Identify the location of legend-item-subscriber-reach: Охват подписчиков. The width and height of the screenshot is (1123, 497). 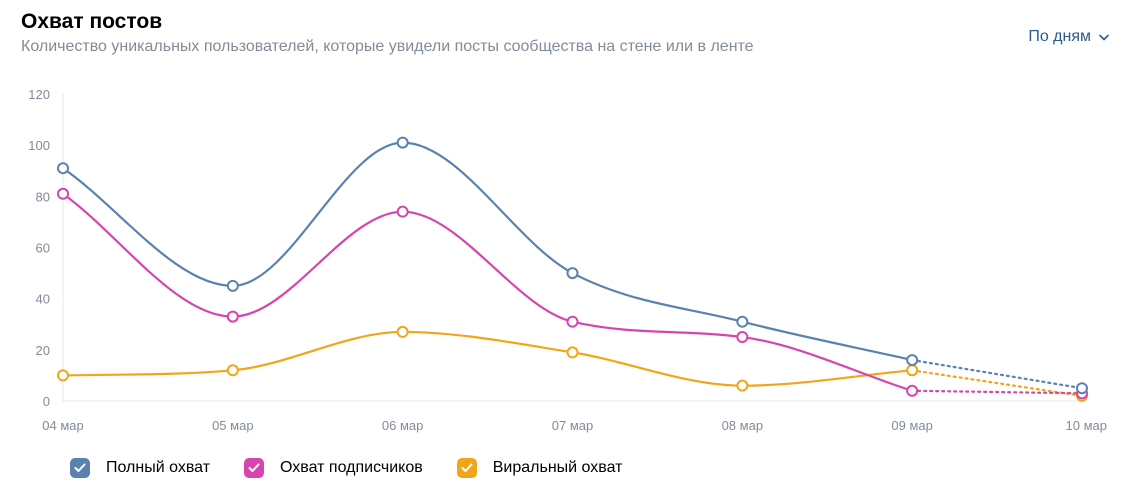
(333, 468).